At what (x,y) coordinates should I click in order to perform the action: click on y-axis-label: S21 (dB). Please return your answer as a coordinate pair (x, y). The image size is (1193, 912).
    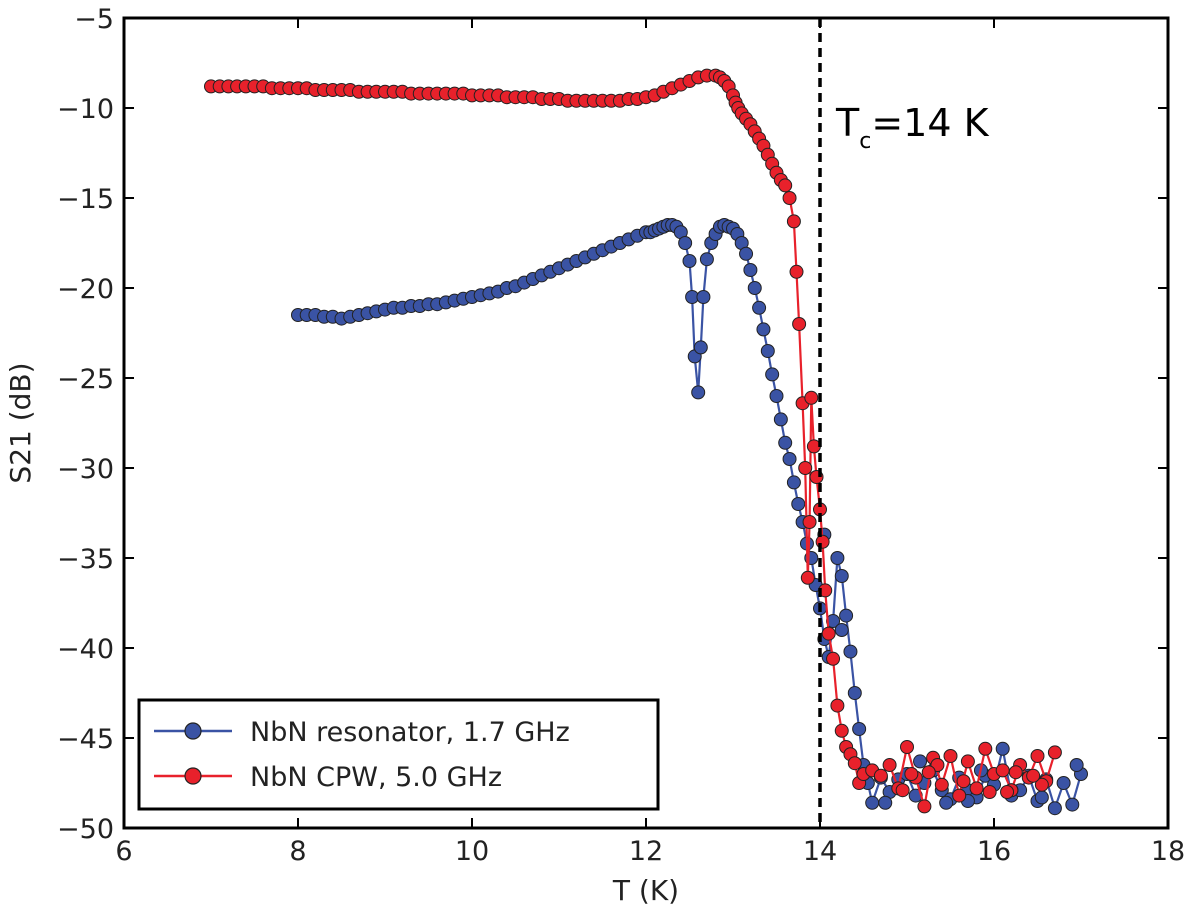
    Looking at the image, I should click on (20, 422).